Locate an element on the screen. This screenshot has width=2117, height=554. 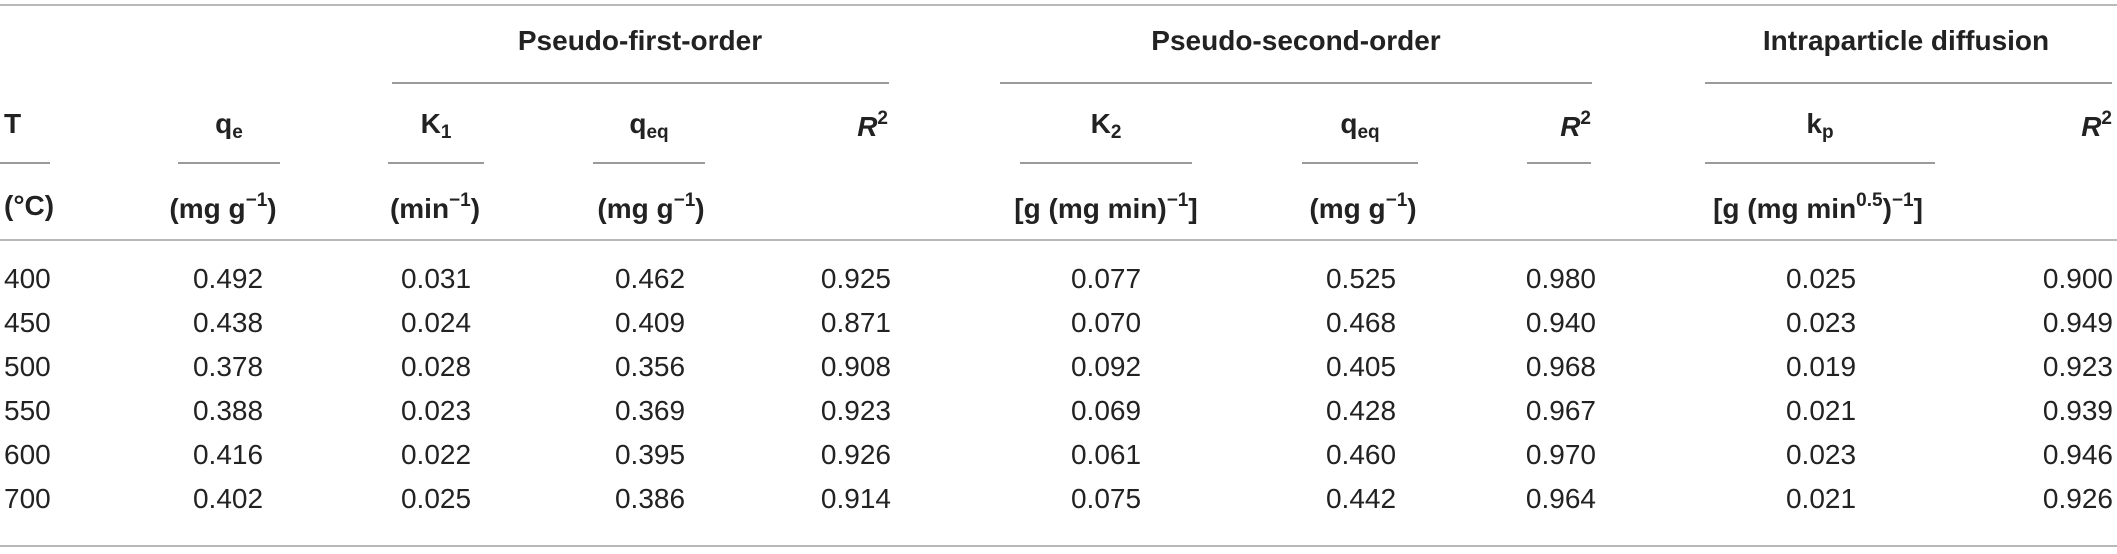
table-cell: 0.028 is located at coordinates (436, 366).